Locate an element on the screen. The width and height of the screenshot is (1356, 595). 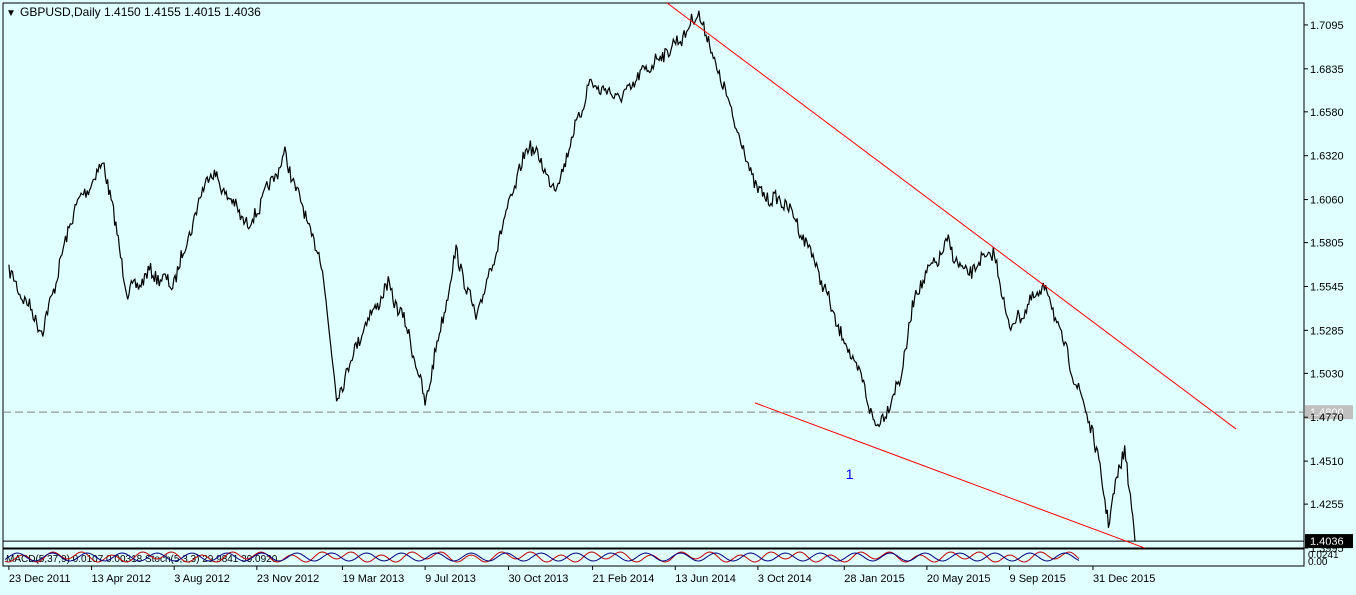
stoch-main-line is located at coordinates (542, 557).